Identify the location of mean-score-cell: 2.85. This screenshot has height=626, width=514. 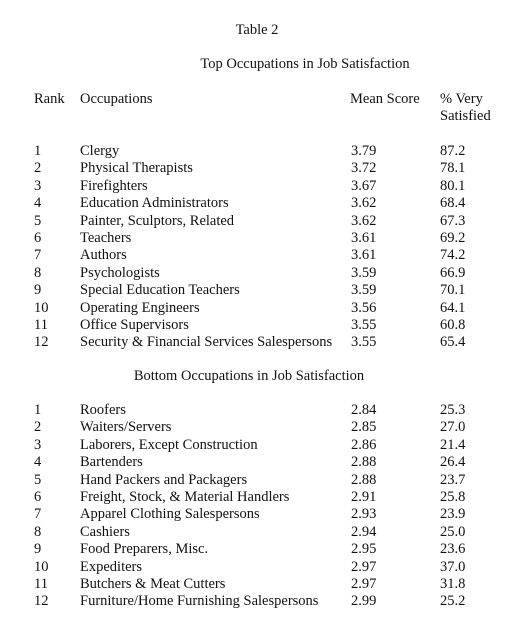
(364, 427).